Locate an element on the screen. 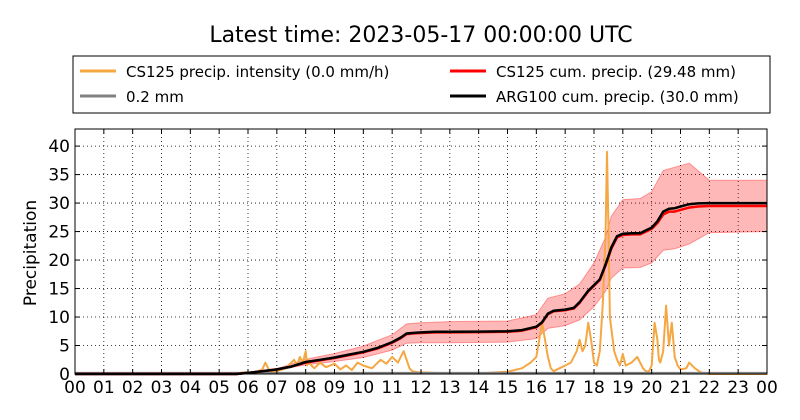 Image resolution: width=800 pixels, height=420 pixels. x-tick-label: 08 is located at coordinates (306, 388).